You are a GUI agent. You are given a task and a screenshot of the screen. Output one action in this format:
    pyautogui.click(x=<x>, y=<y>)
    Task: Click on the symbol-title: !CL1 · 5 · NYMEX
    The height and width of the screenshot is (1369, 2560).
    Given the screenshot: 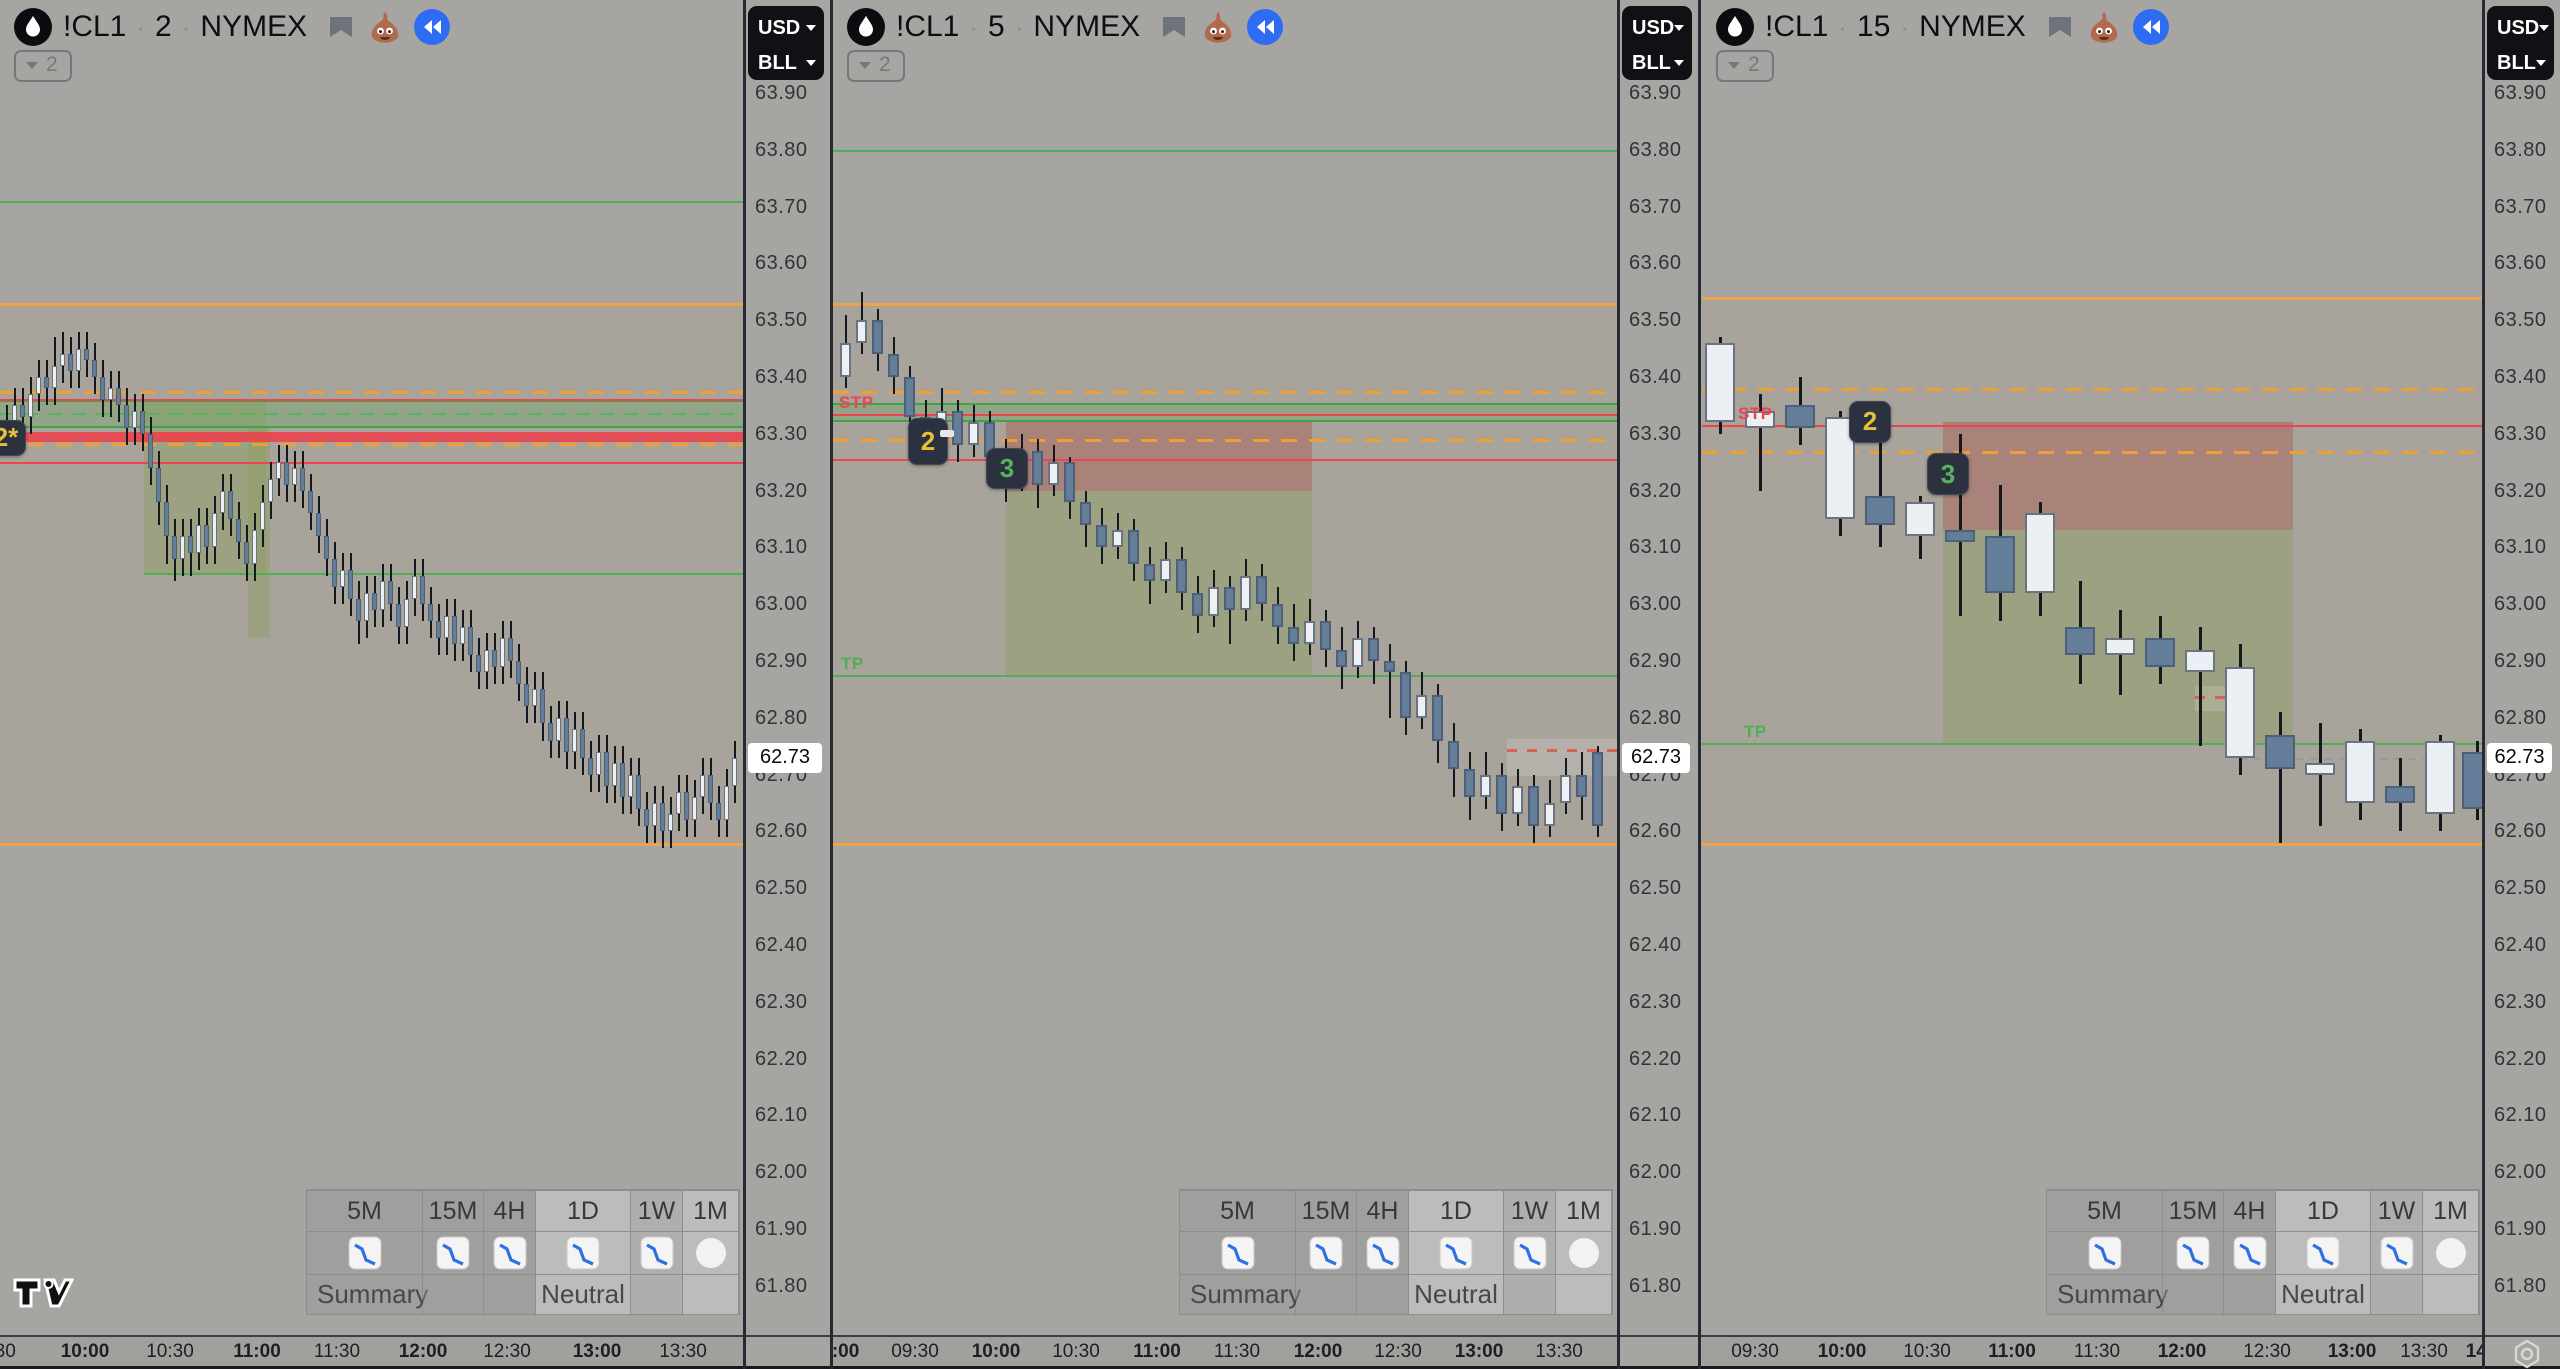 What is the action you would take?
    pyautogui.click(x=1018, y=27)
    